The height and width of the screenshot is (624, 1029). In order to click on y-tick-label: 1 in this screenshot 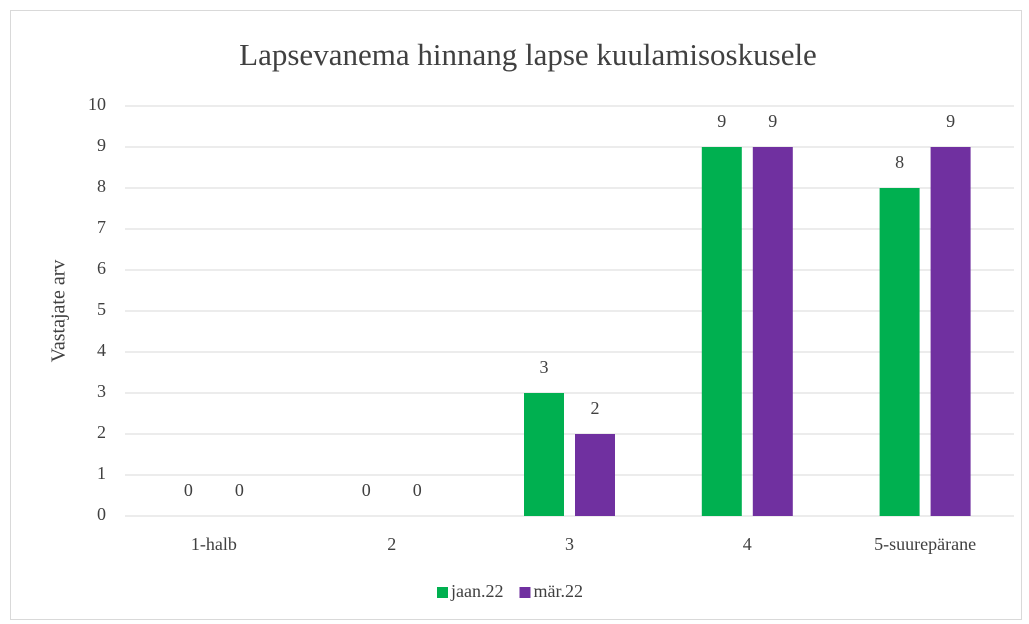, I will do `click(101, 473)`.